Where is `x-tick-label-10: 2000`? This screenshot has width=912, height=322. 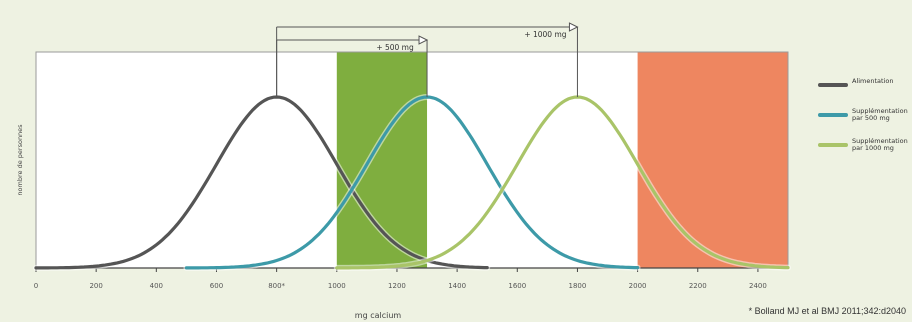
x-tick-label-10: 2000 is located at coordinates (638, 286).